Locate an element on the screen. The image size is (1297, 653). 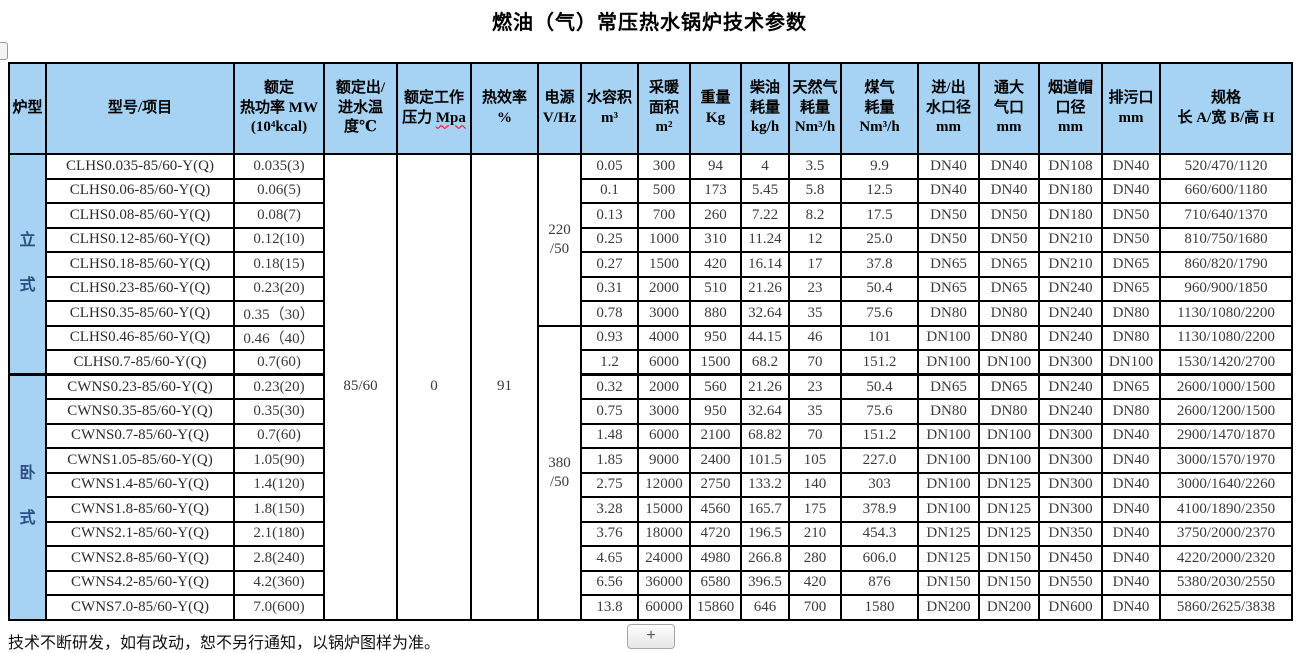
col-header-furnace-type: 炉型 is located at coordinates (27, 108).